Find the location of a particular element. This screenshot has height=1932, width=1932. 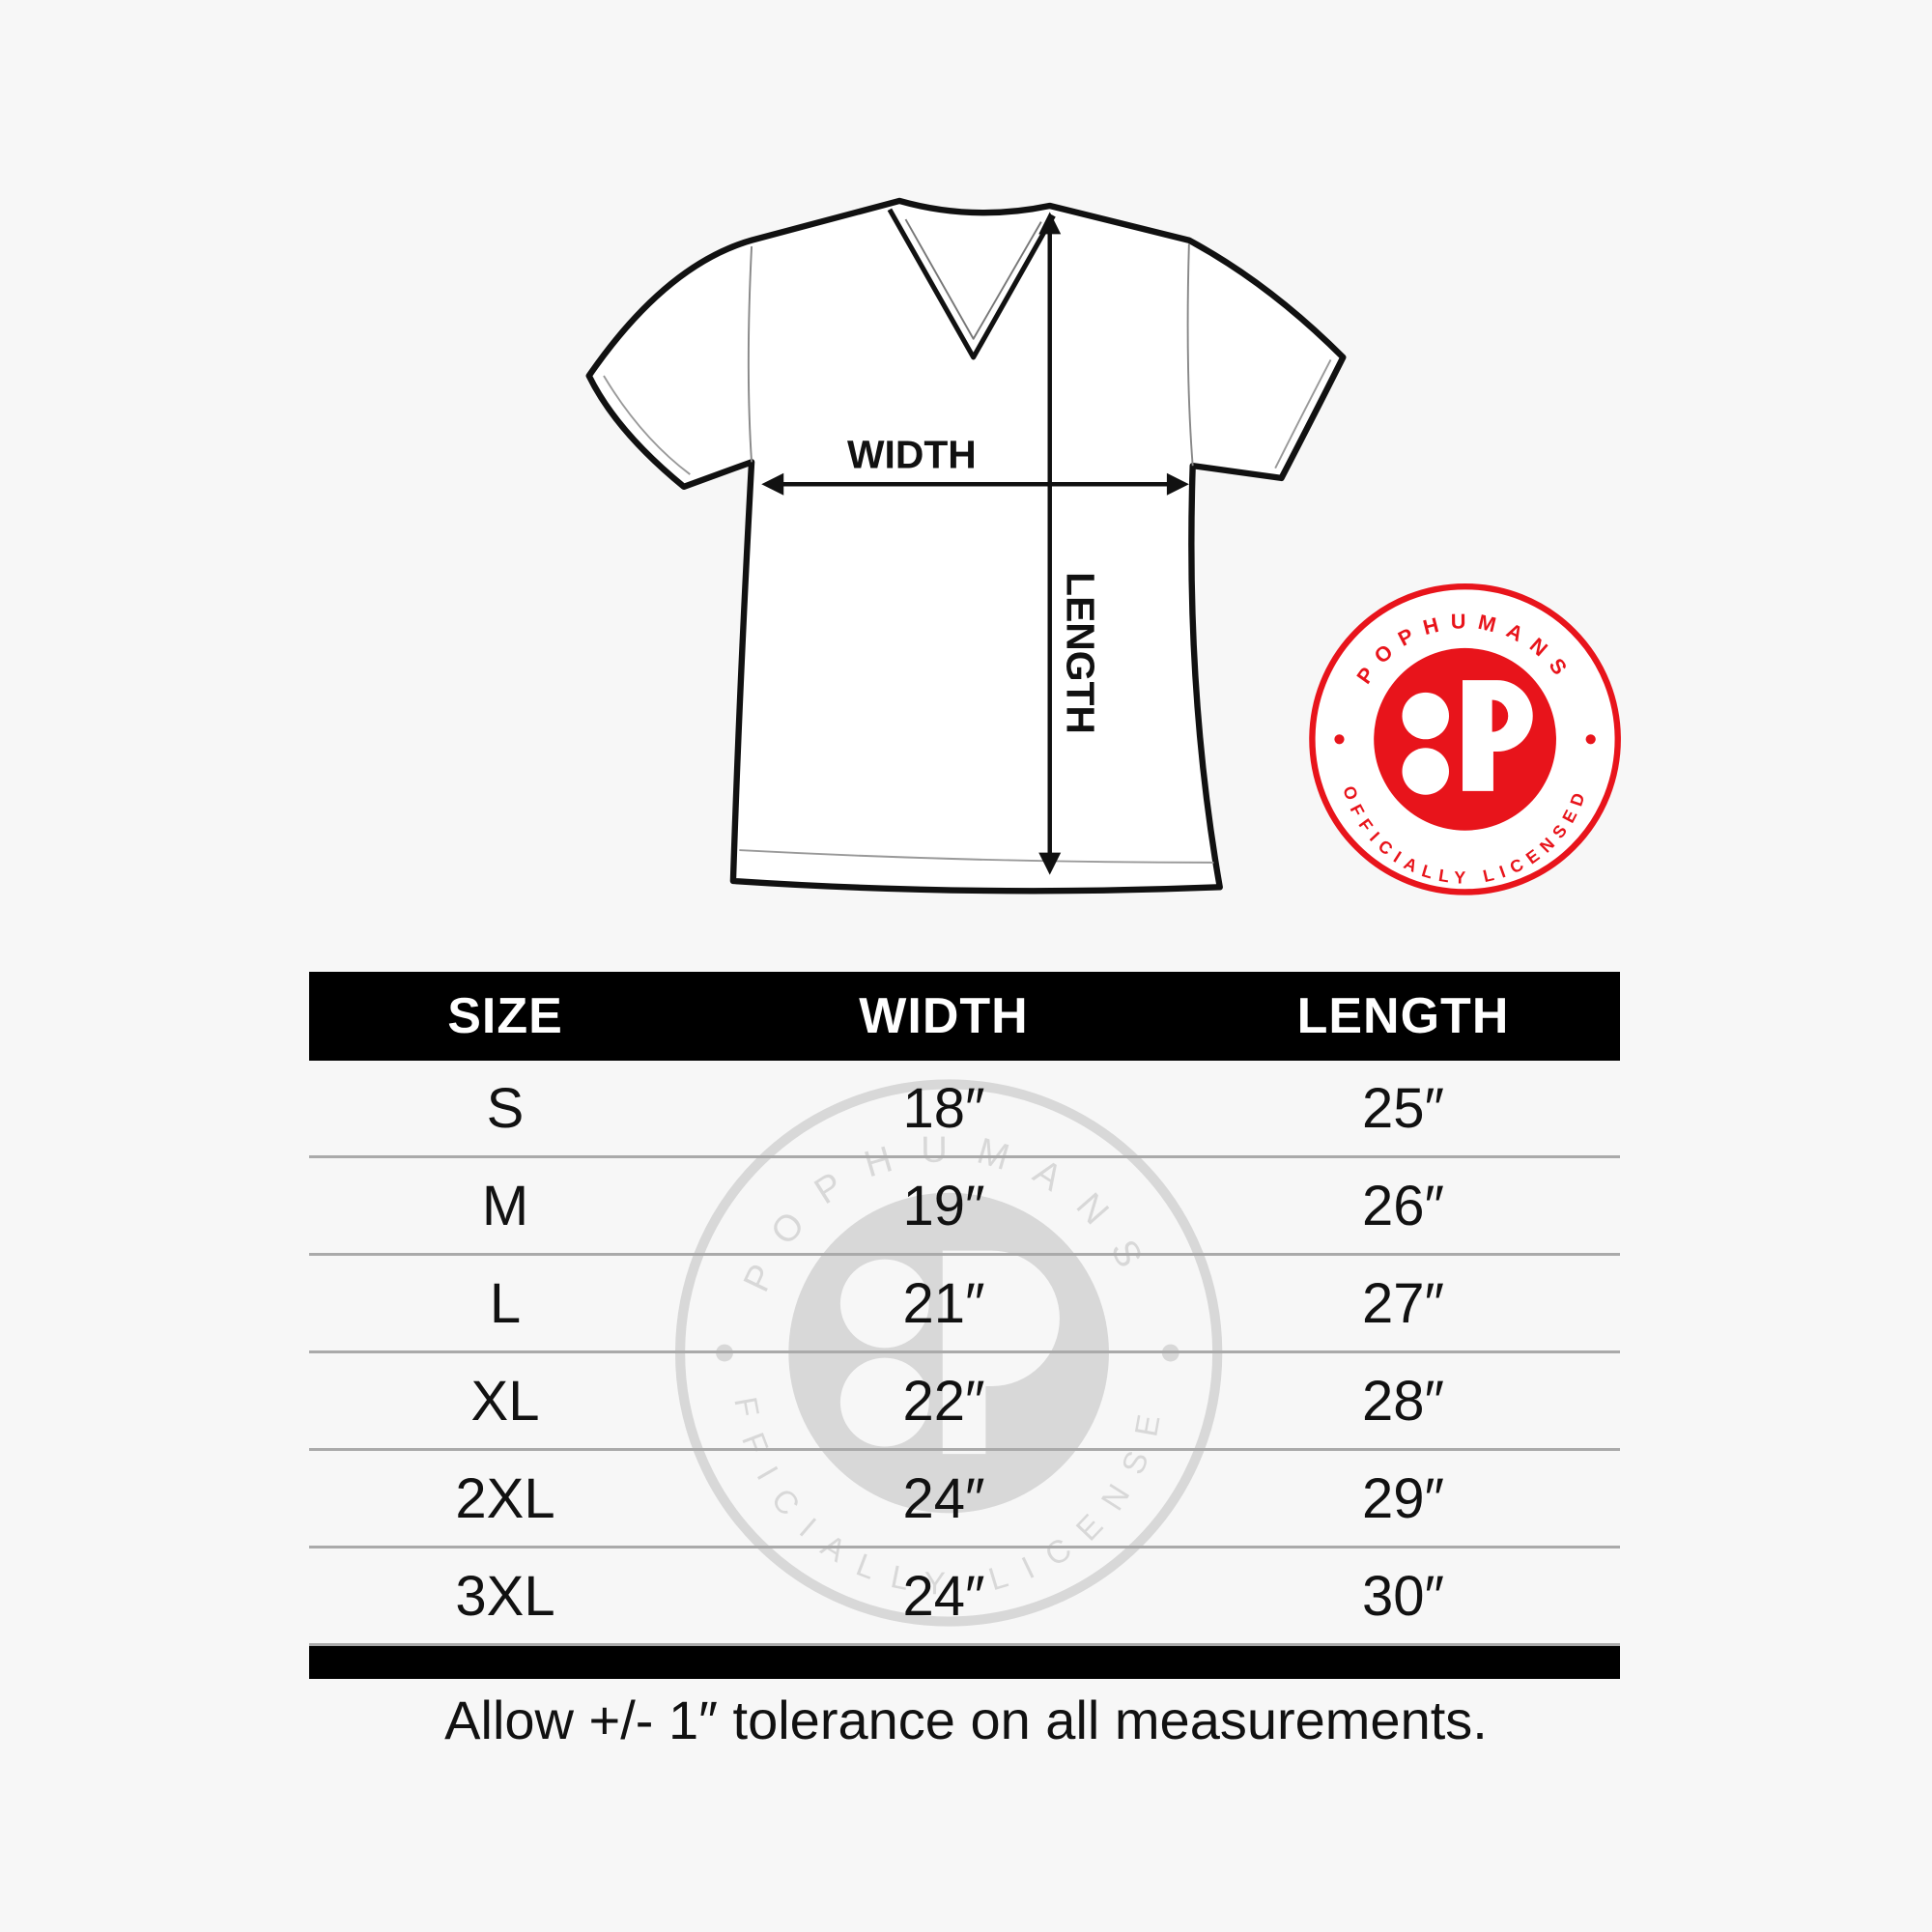

size-cell: XL is located at coordinates (505, 1401).